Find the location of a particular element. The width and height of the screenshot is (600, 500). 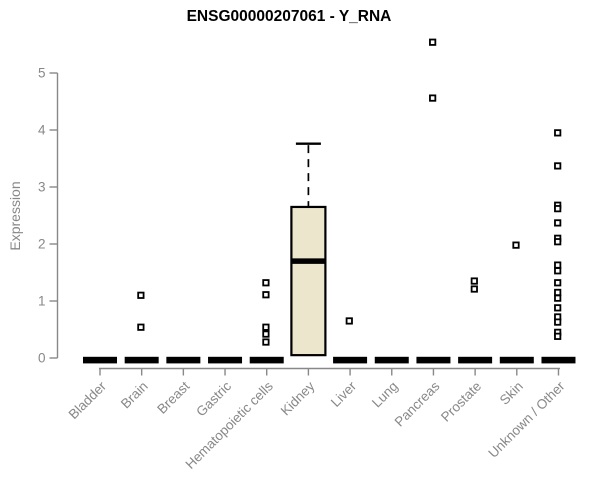

x-tick-label-lung: Lung is located at coordinates (385, 395).